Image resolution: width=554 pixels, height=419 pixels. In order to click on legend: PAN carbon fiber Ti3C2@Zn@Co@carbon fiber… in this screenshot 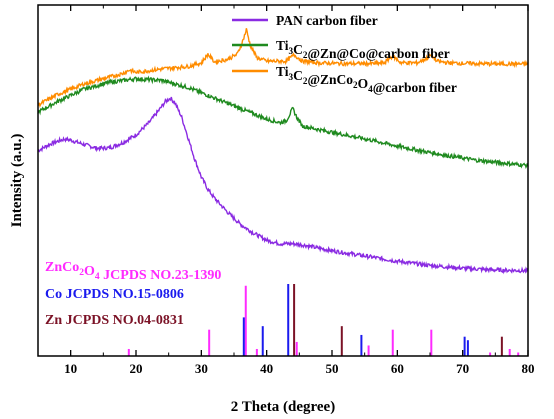, I will do `click(344, 54)`.